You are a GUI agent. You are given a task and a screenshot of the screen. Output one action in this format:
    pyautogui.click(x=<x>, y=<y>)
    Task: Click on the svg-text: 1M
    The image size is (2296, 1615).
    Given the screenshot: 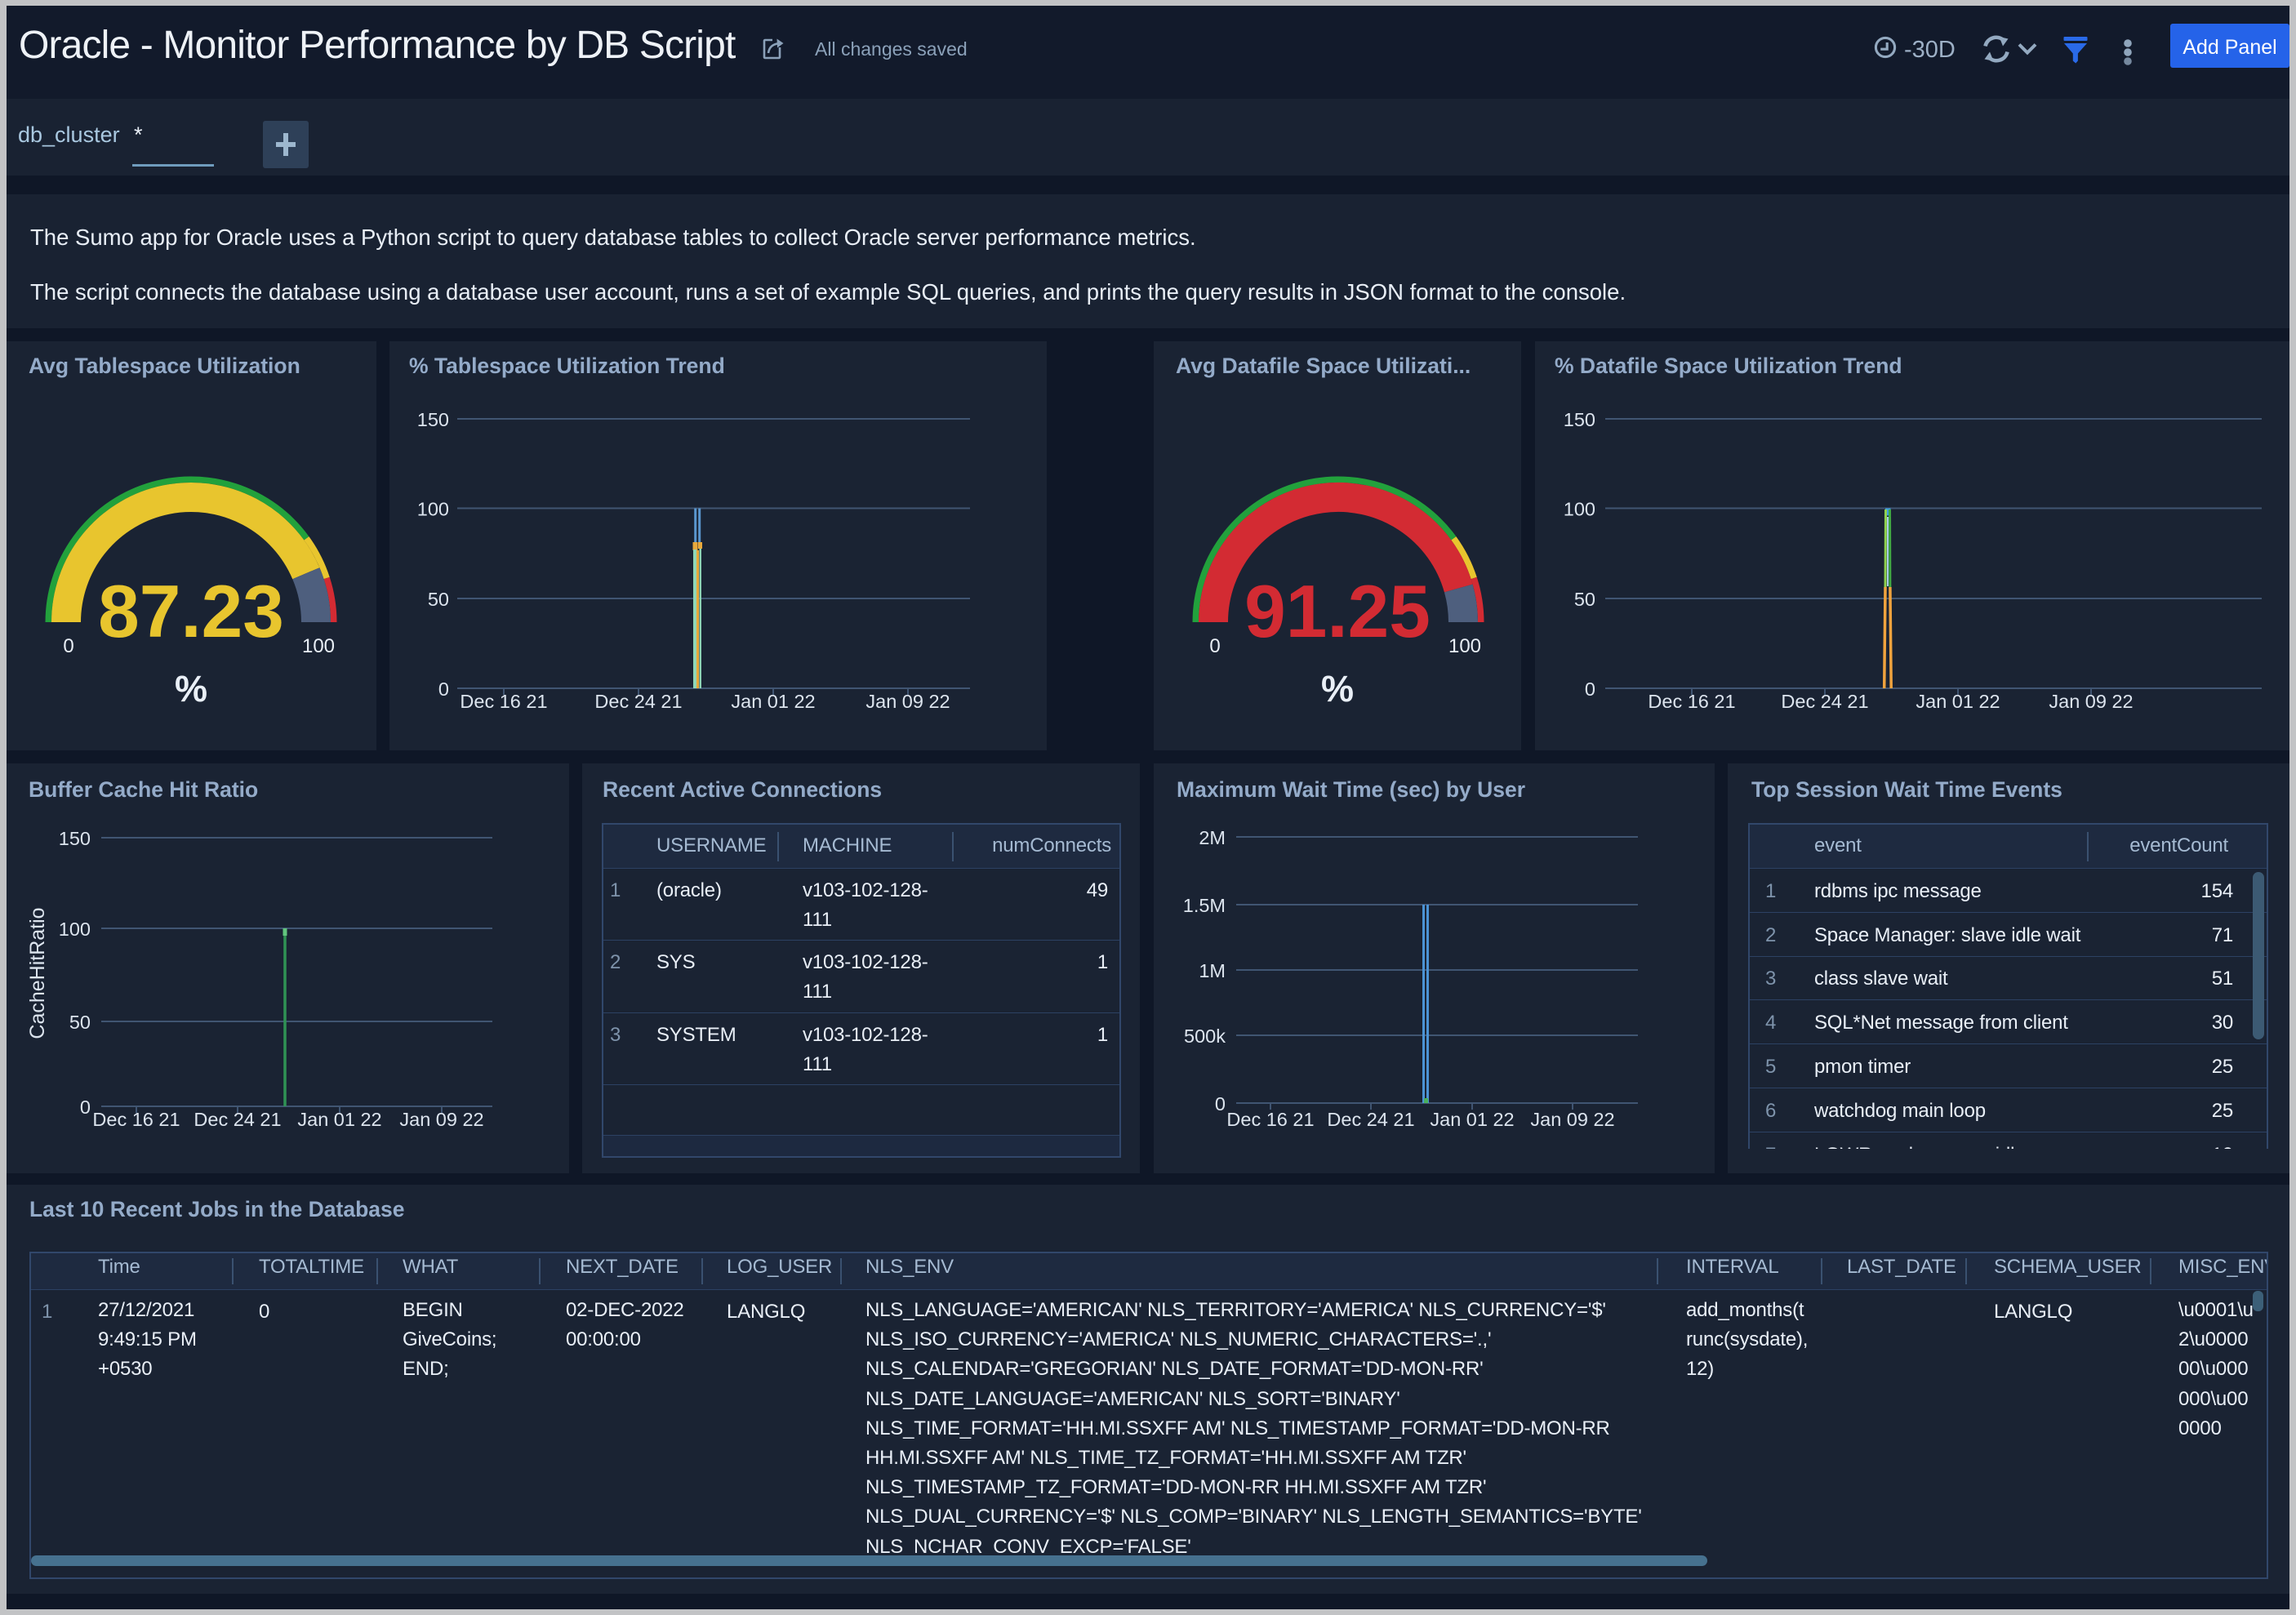 What is the action you would take?
    pyautogui.click(x=1212, y=971)
    